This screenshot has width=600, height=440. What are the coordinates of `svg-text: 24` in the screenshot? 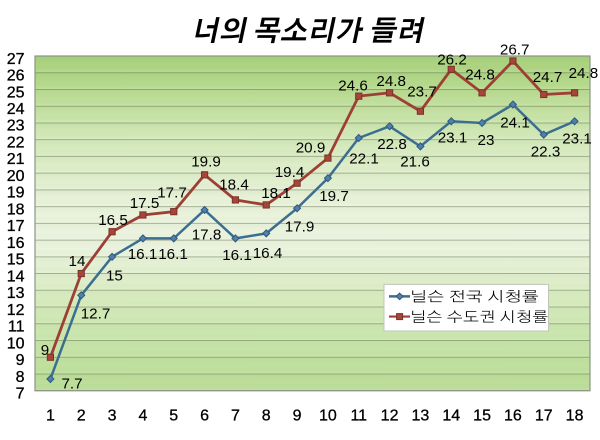 It's located at (16, 109).